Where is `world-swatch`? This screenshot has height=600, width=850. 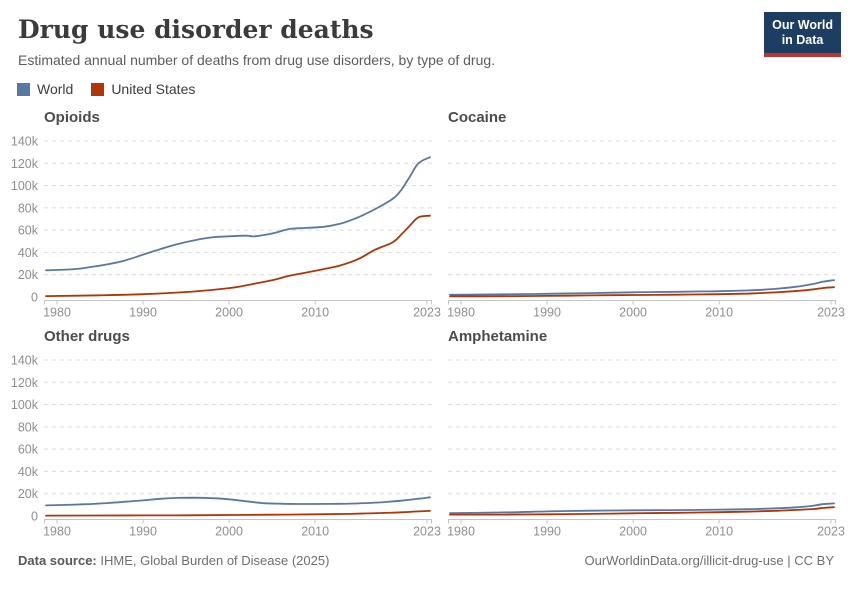 world-swatch is located at coordinates (23, 89).